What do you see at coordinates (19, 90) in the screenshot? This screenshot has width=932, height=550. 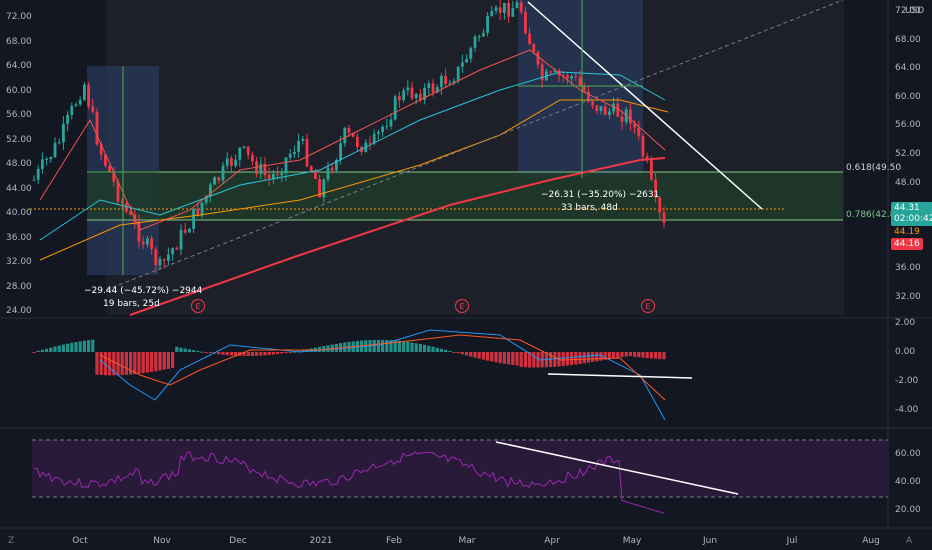 I see `left-axis-tick: 60.00` at bounding box center [19, 90].